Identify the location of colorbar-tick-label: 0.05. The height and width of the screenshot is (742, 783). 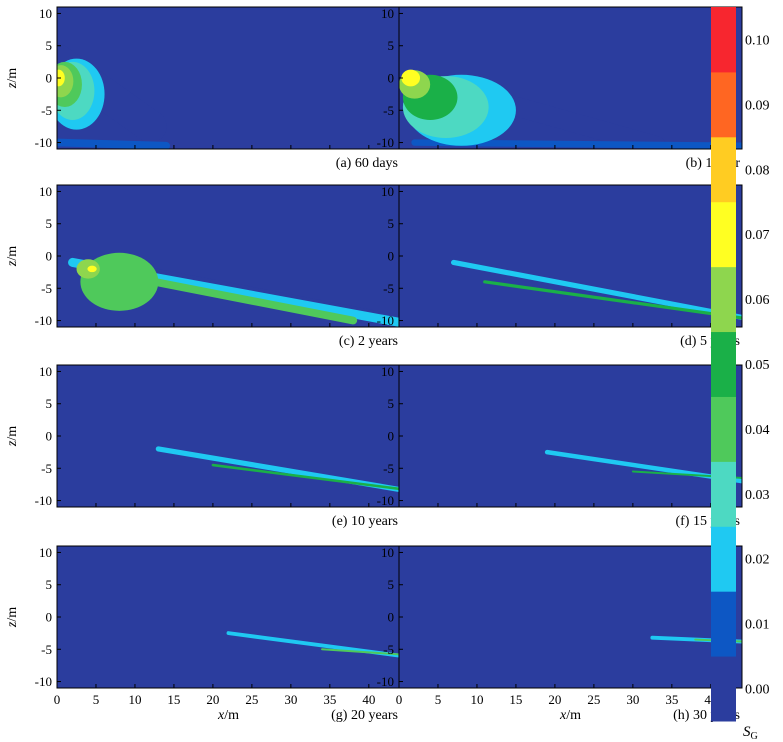
(757, 365).